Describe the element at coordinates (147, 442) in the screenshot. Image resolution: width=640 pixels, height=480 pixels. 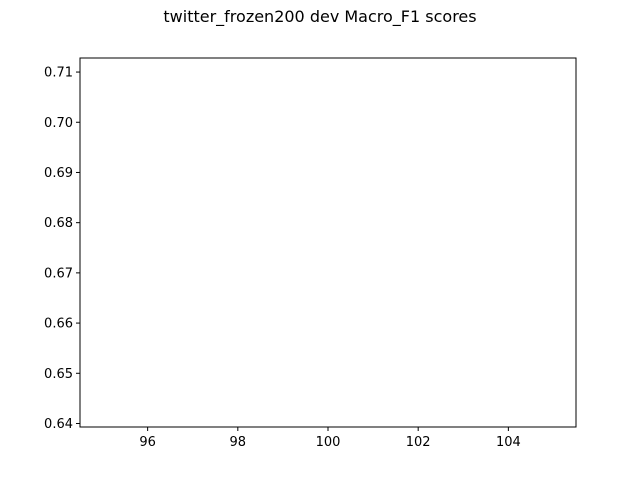
I see `x-tick-label: 96` at that location.